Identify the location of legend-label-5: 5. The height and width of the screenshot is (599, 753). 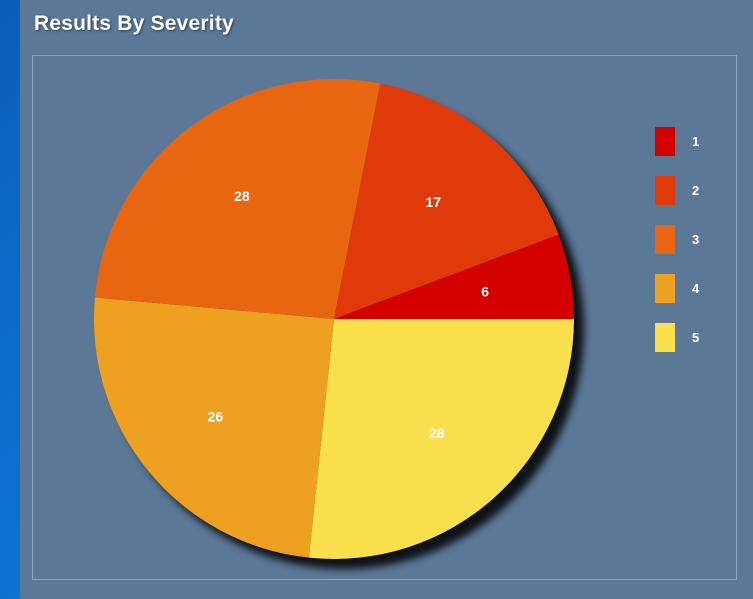
(695, 337).